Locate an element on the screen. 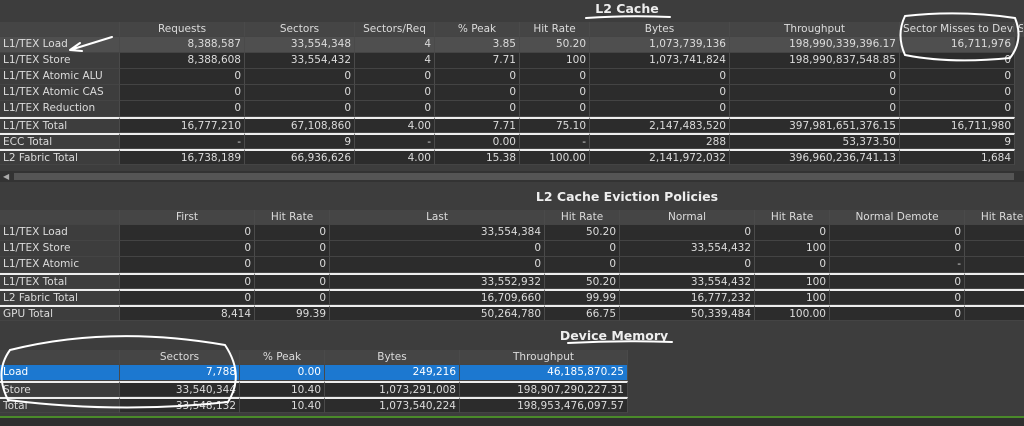 This screenshot has width=1024, height=426. cell: 100.00 is located at coordinates (555, 157).